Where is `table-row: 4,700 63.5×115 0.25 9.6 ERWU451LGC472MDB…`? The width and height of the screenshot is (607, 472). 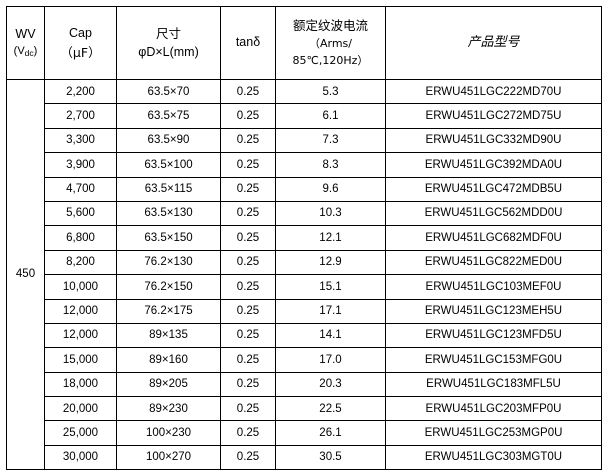
table-row: 4,700 63.5×115 0.25 9.6 ERWU451LGC472MDB… is located at coordinates (304, 189).